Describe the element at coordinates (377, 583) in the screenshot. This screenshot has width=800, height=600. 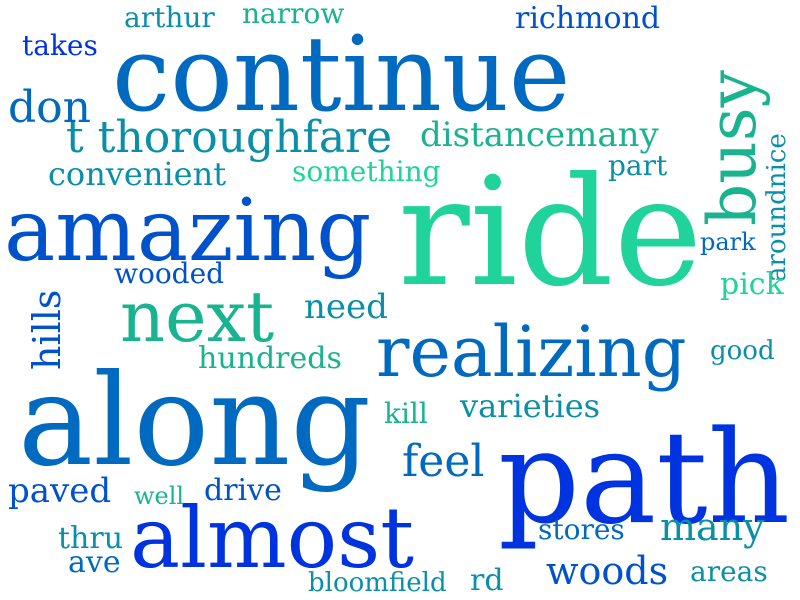
I see `word-bloomfield: bloomfield` at that location.